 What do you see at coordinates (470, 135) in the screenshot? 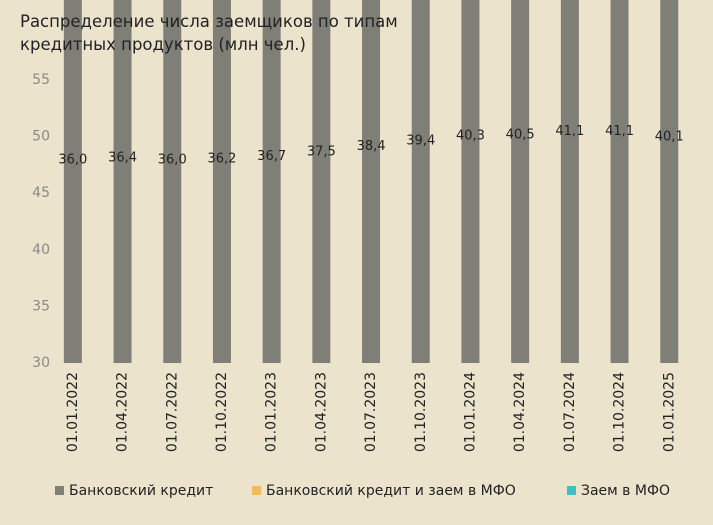
I see `value-label: 40,3` at bounding box center [470, 135].